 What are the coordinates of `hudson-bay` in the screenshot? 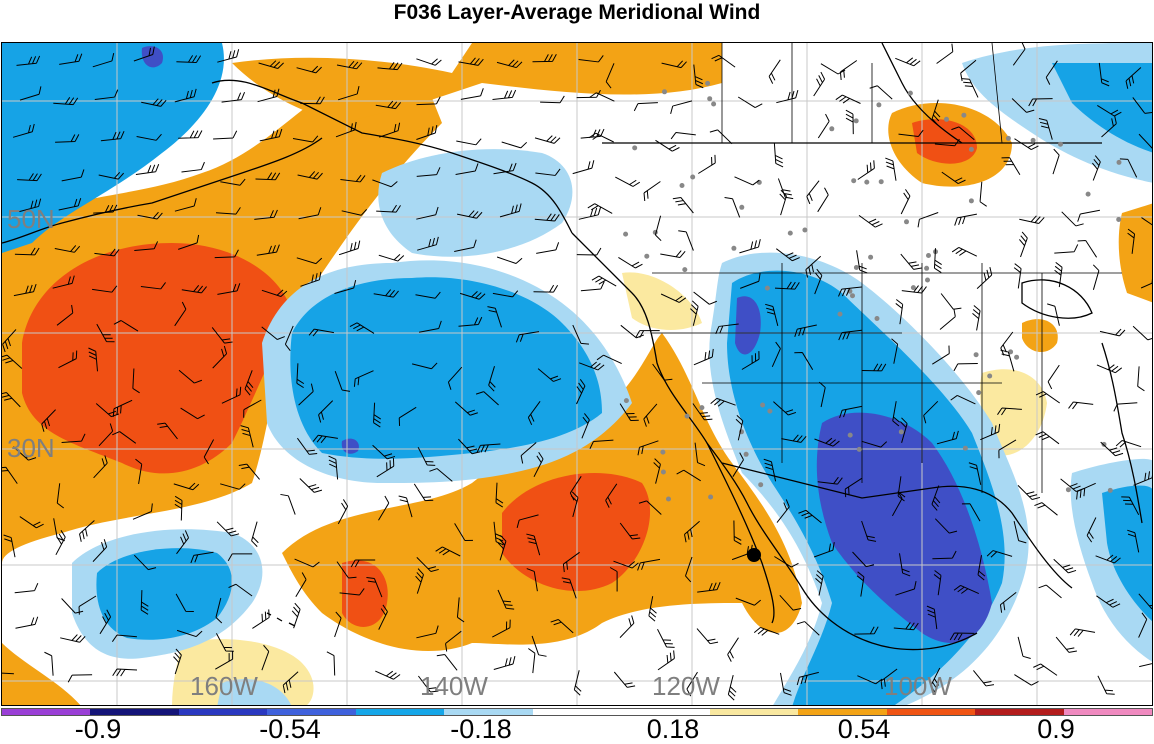 It's located at (922, 93).